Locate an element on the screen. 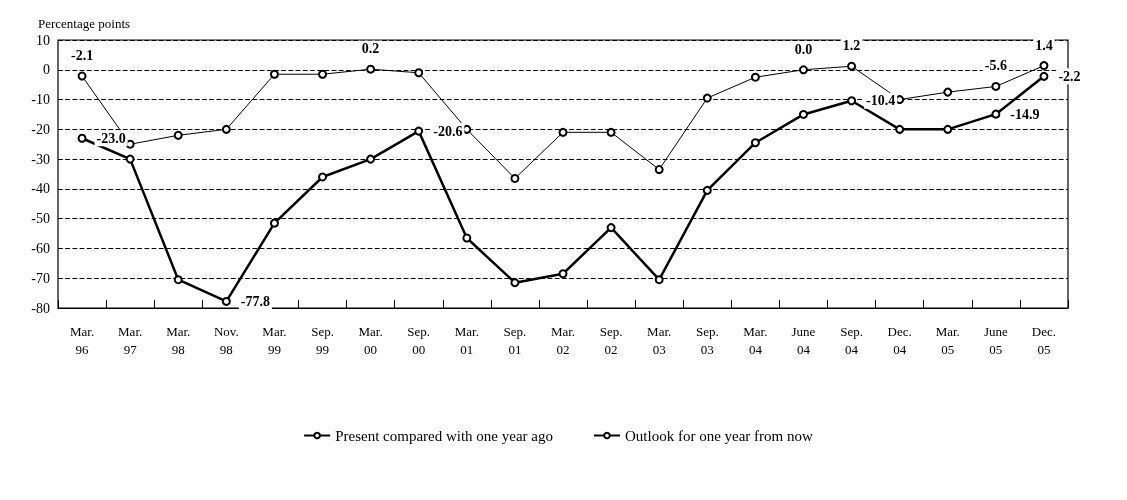  x-tick-label: June 05 is located at coordinates (995, 340).